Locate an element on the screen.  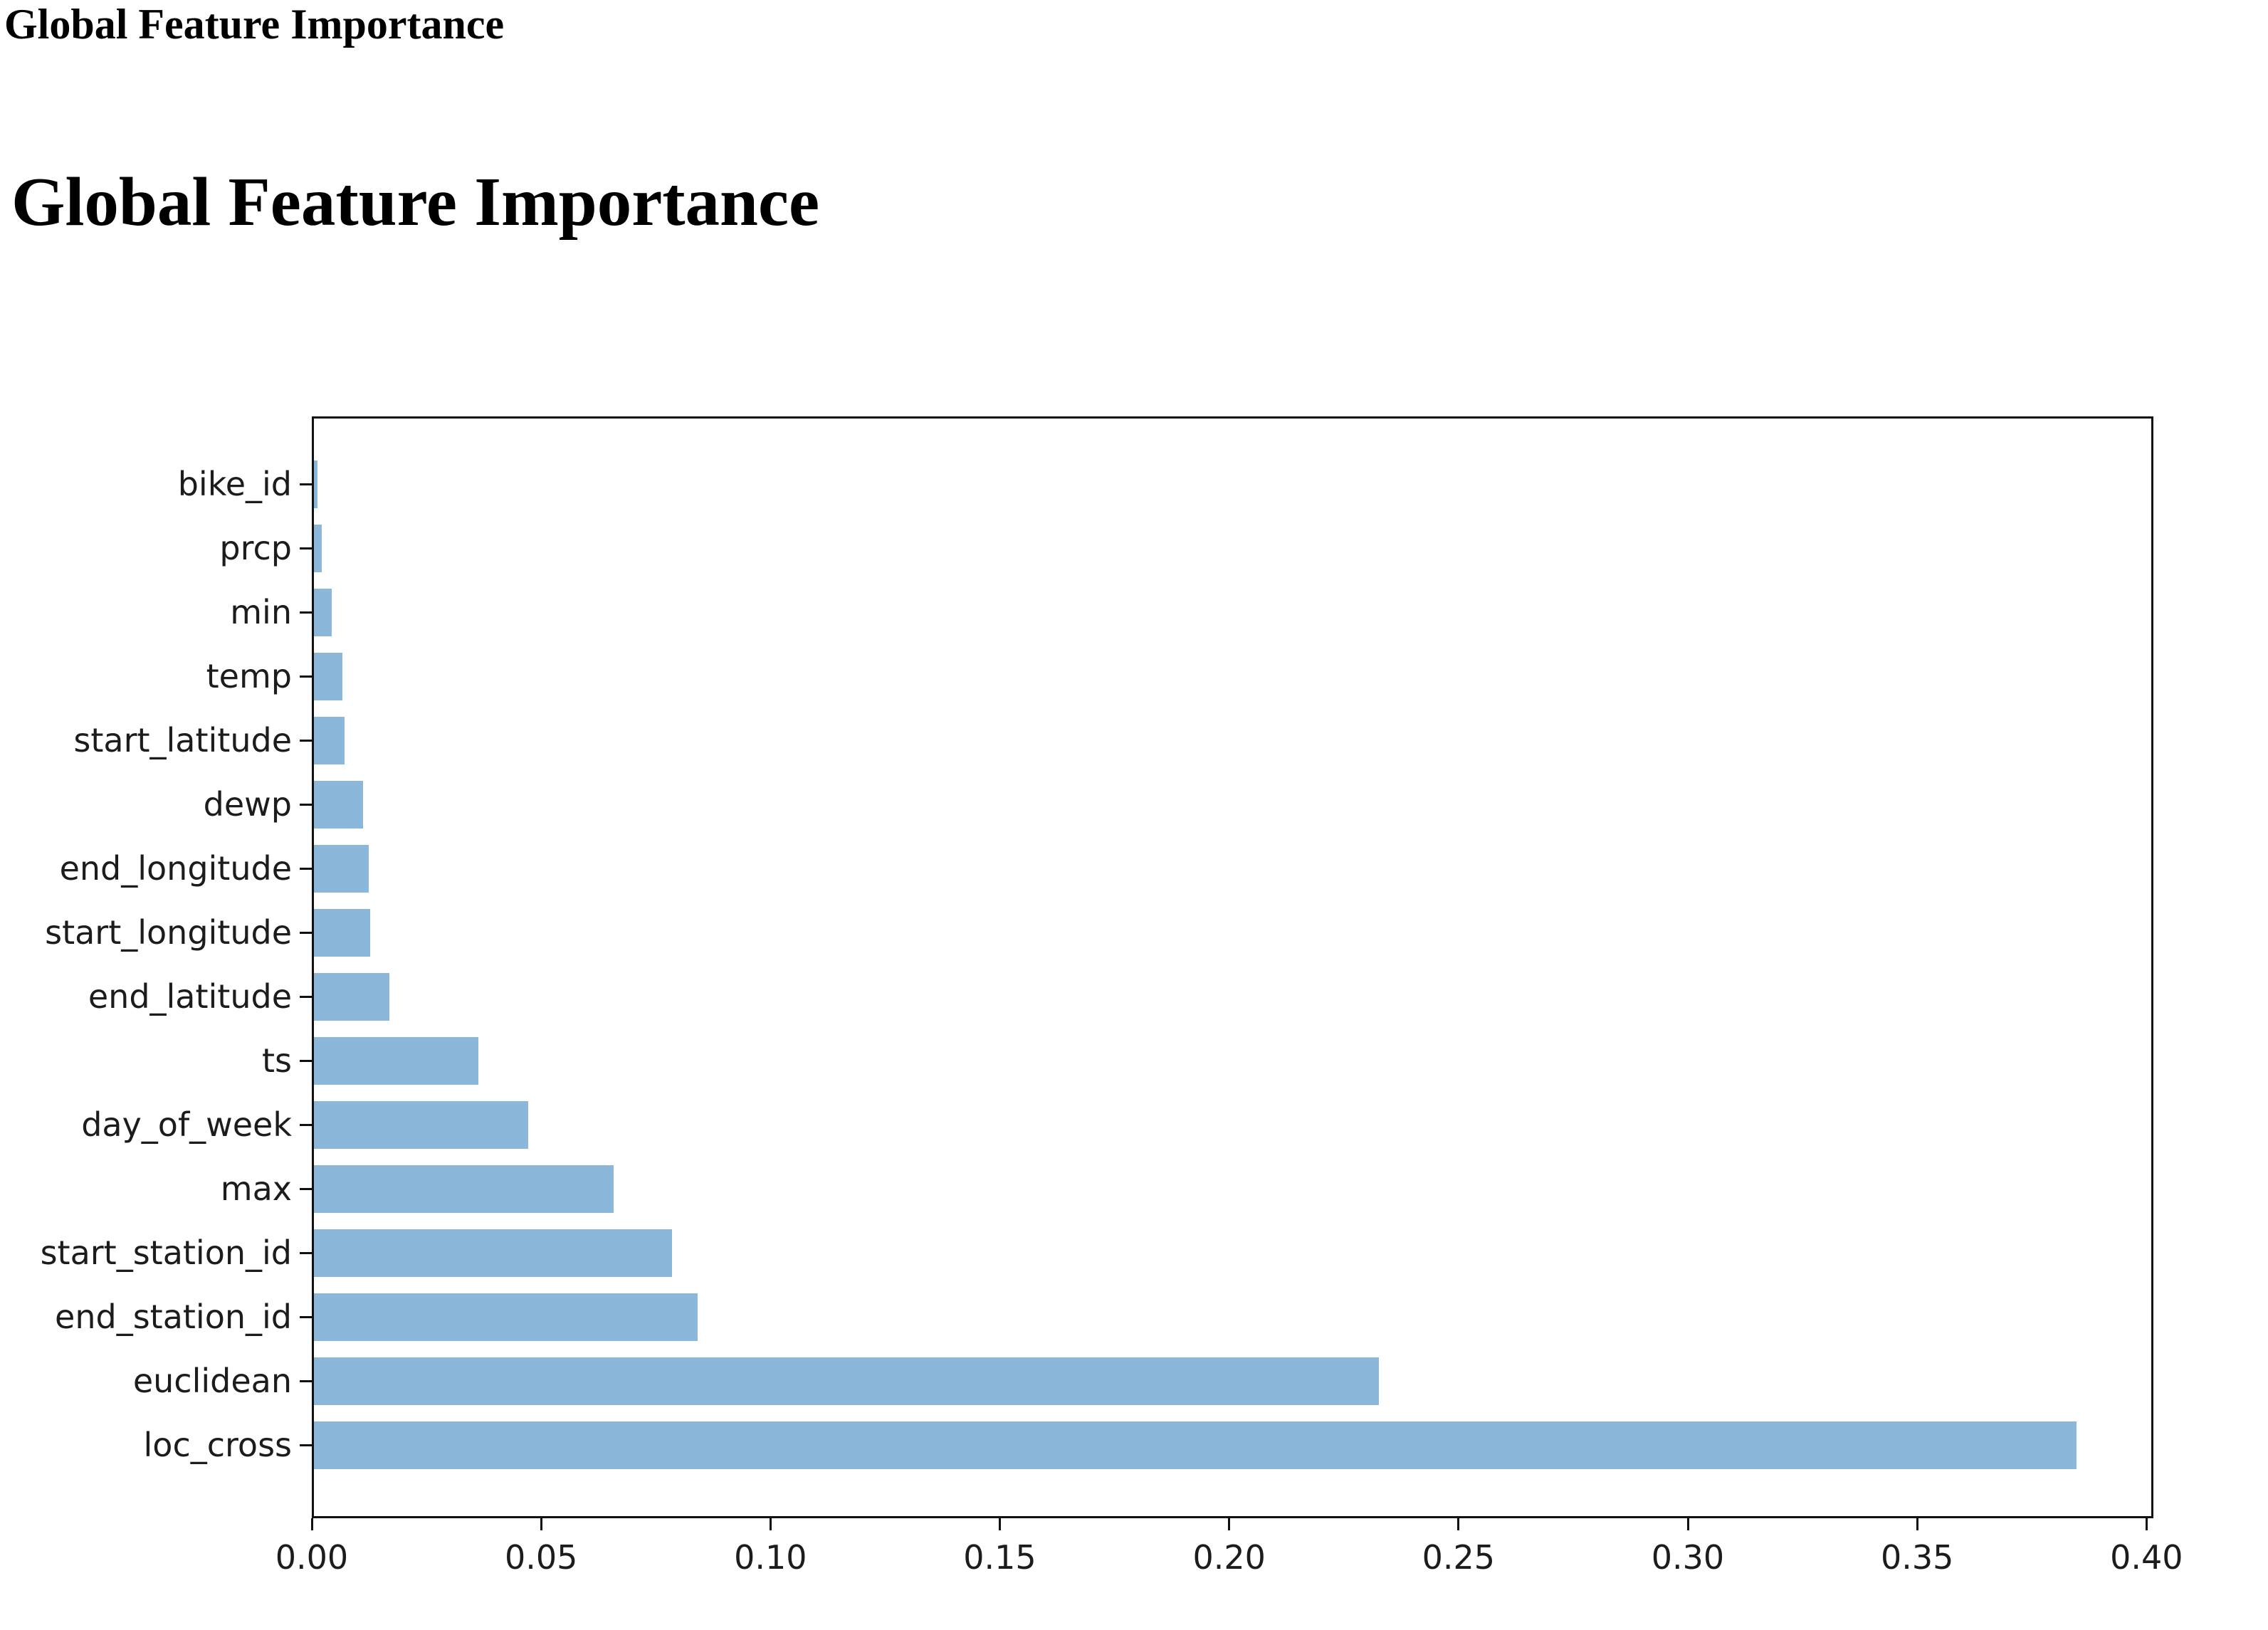
y-tick-label-day_of_week: day_of_week is located at coordinates (186, 1124).